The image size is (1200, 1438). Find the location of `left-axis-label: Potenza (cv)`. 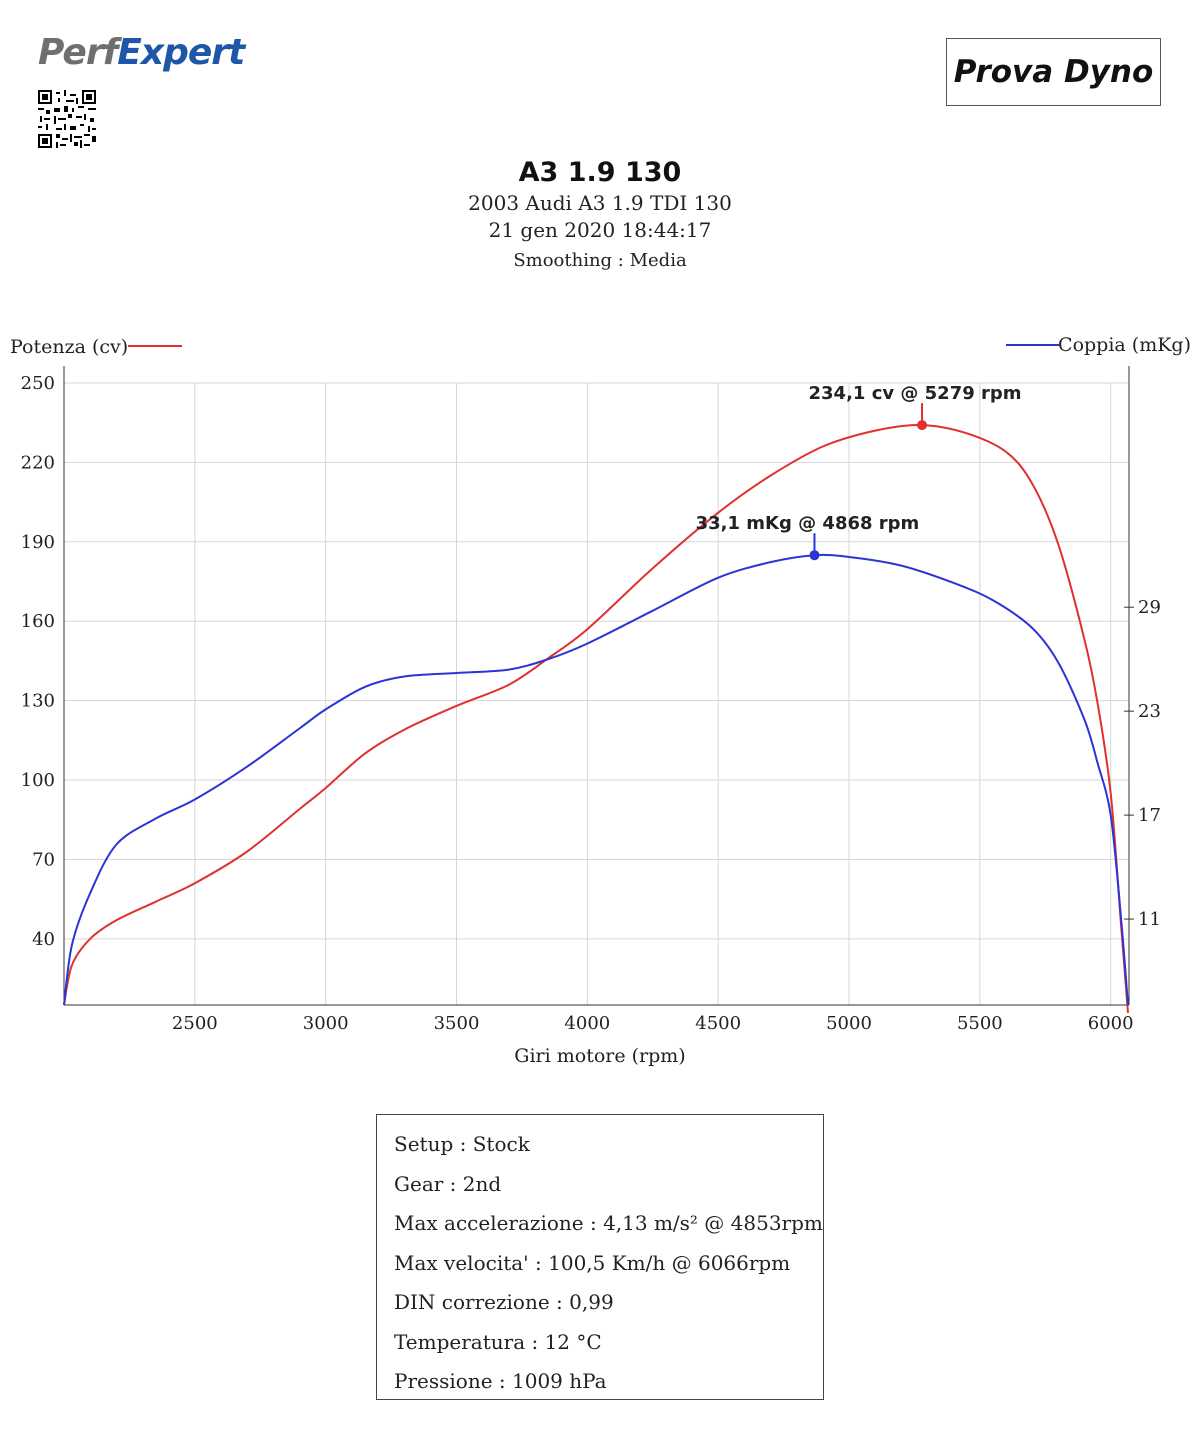

left-axis-label: Potenza (cv) is located at coordinates (69, 347).